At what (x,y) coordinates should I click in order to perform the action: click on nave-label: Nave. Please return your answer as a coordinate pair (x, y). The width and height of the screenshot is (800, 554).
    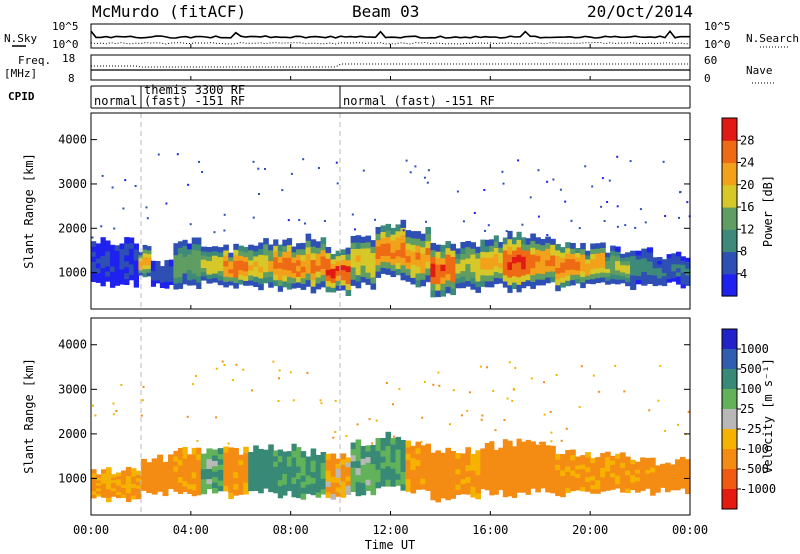
    Looking at the image, I should click on (759, 70).